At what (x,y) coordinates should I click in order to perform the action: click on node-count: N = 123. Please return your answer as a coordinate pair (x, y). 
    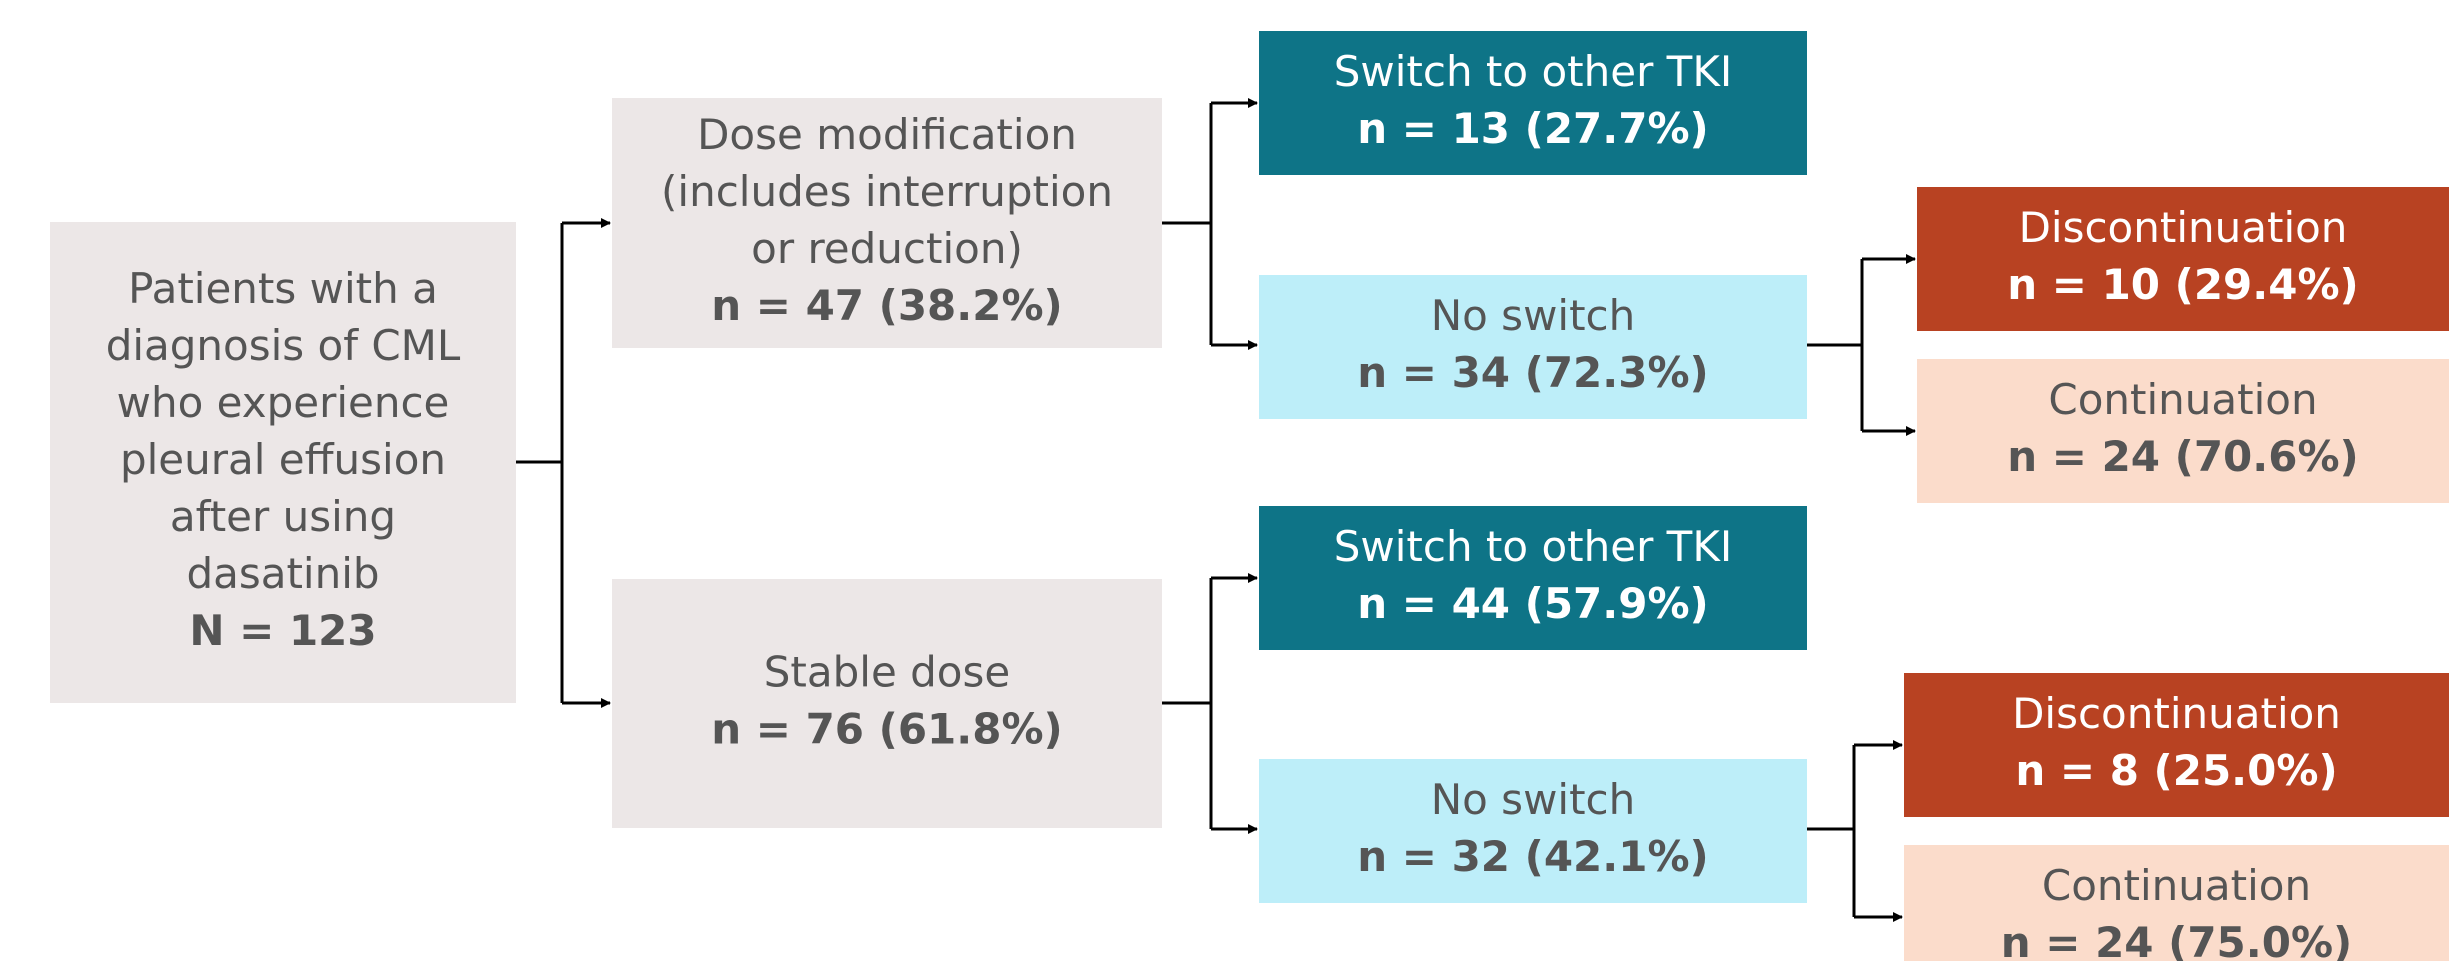
    Looking at the image, I should click on (282, 630).